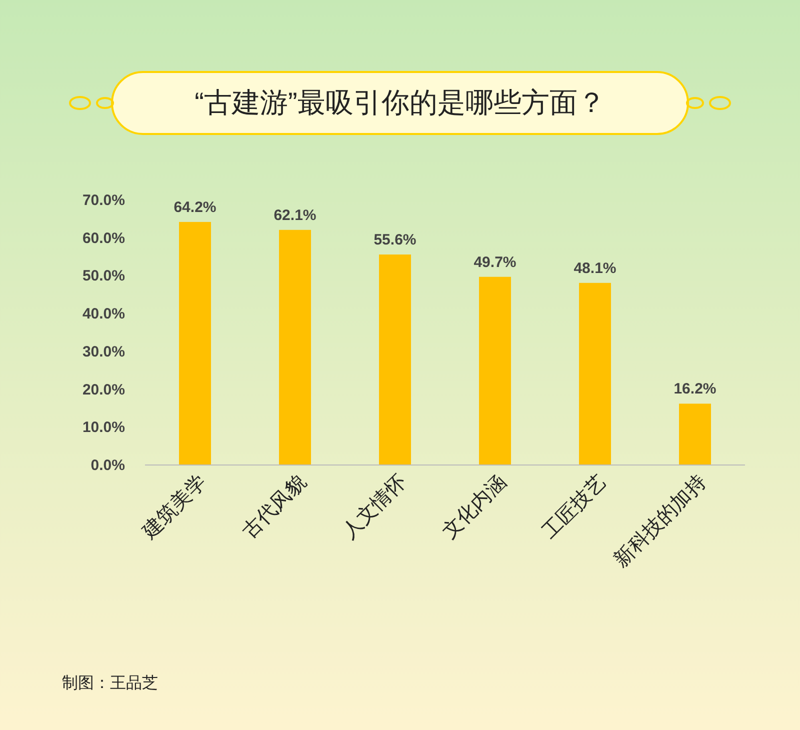 This screenshot has height=730, width=800. What do you see at coordinates (395, 240) in the screenshot?
I see `data-label: 55.6%` at bounding box center [395, 240].